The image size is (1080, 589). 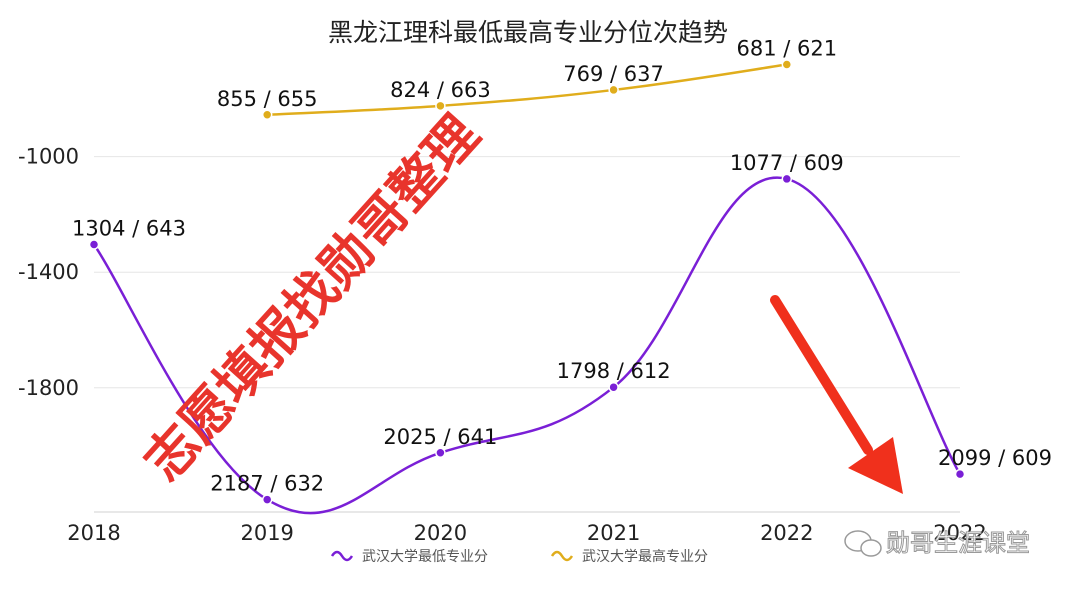 I want to click on wechat-icon, so click(x=863, y=543).